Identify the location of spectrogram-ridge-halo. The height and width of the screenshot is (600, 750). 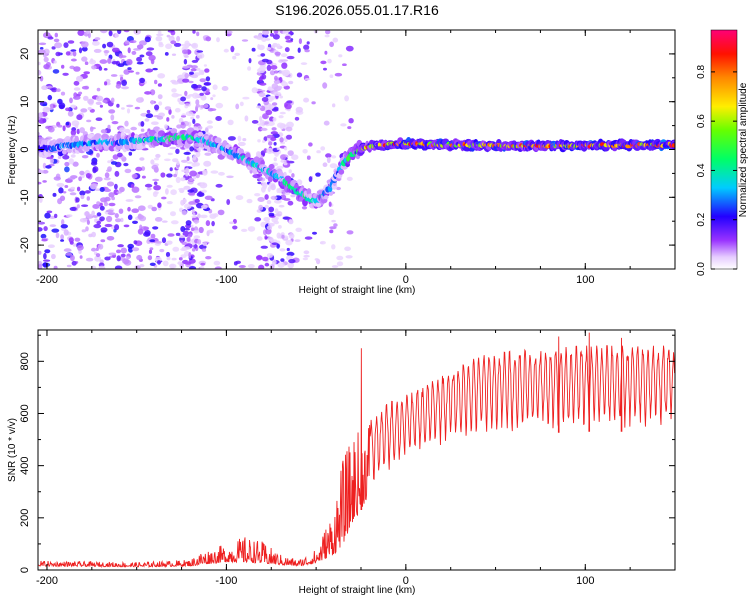
(112, 148).